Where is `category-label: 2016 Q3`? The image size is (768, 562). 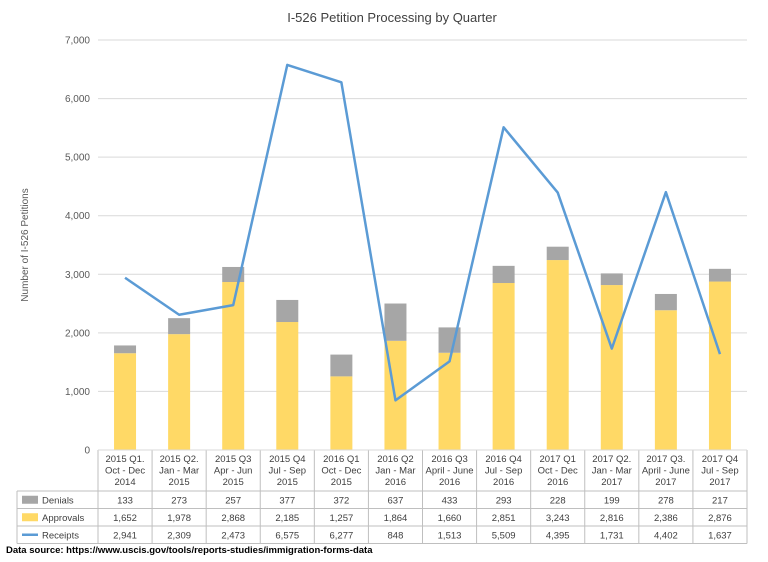 category-label: 2016 Q3 is located at coordinates (449, 459).